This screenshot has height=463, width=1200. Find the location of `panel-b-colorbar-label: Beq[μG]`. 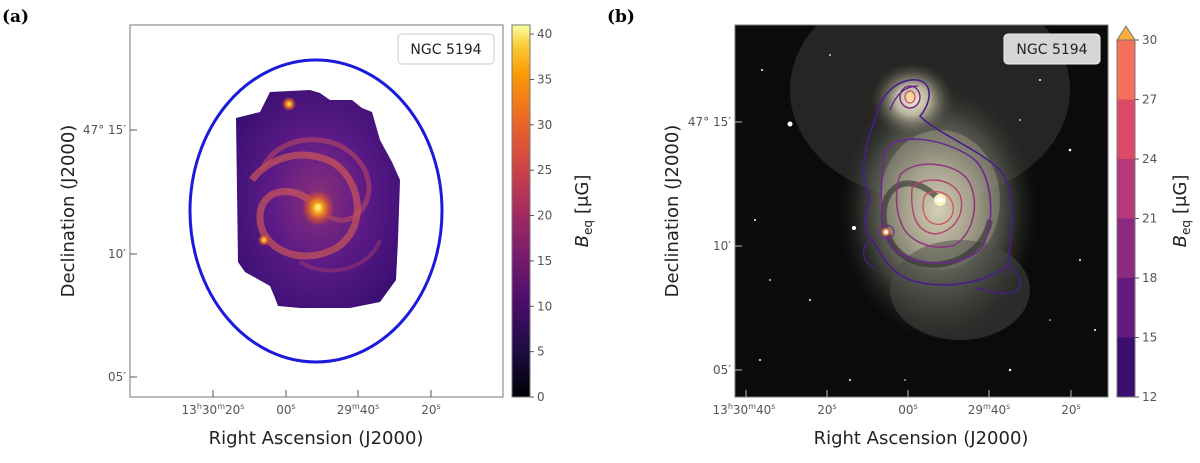

panel-b-colorbar-label: Beq[μG] is located at coordinates (1181, 211).